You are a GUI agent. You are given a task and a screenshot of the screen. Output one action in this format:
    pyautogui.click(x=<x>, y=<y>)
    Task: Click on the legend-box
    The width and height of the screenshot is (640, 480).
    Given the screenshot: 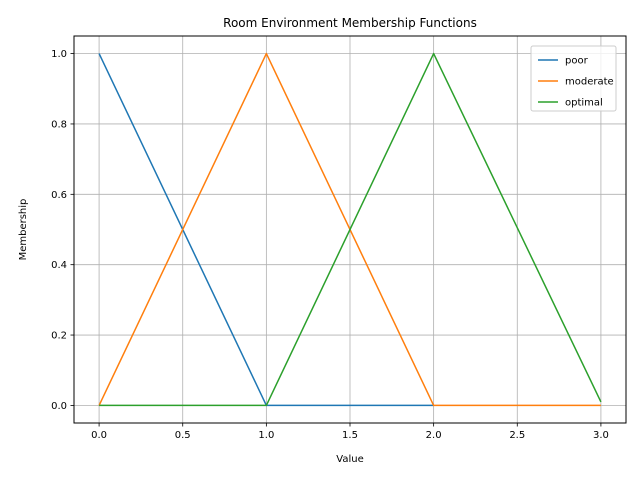 What is the action you would take?
    pyautogui.click(x=573, y=78)
    